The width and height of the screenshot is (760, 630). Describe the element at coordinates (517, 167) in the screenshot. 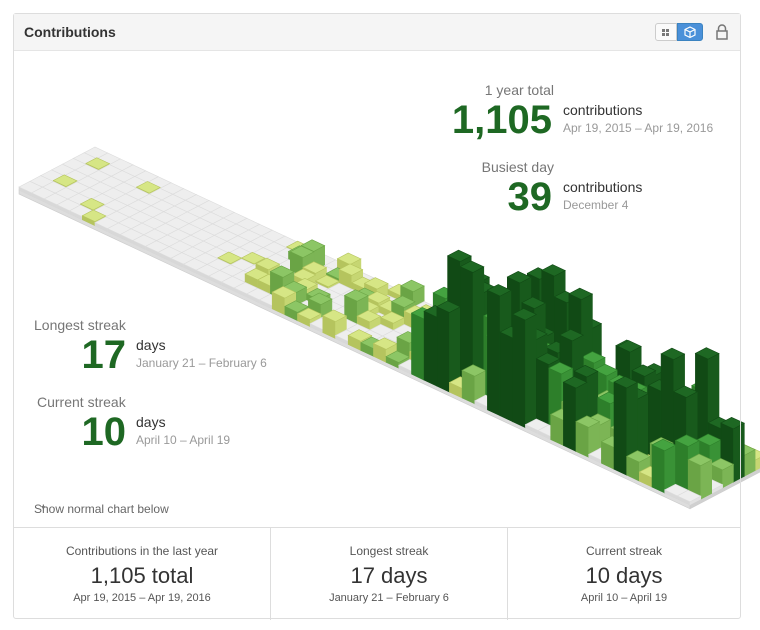

I see `busiest-day-label: Busiest day` at that location.